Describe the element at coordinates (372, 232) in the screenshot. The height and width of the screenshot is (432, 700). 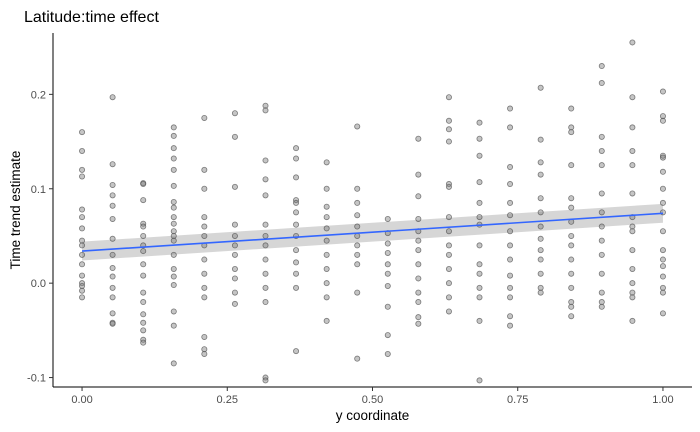
I see `fit-line-layer` at that location.